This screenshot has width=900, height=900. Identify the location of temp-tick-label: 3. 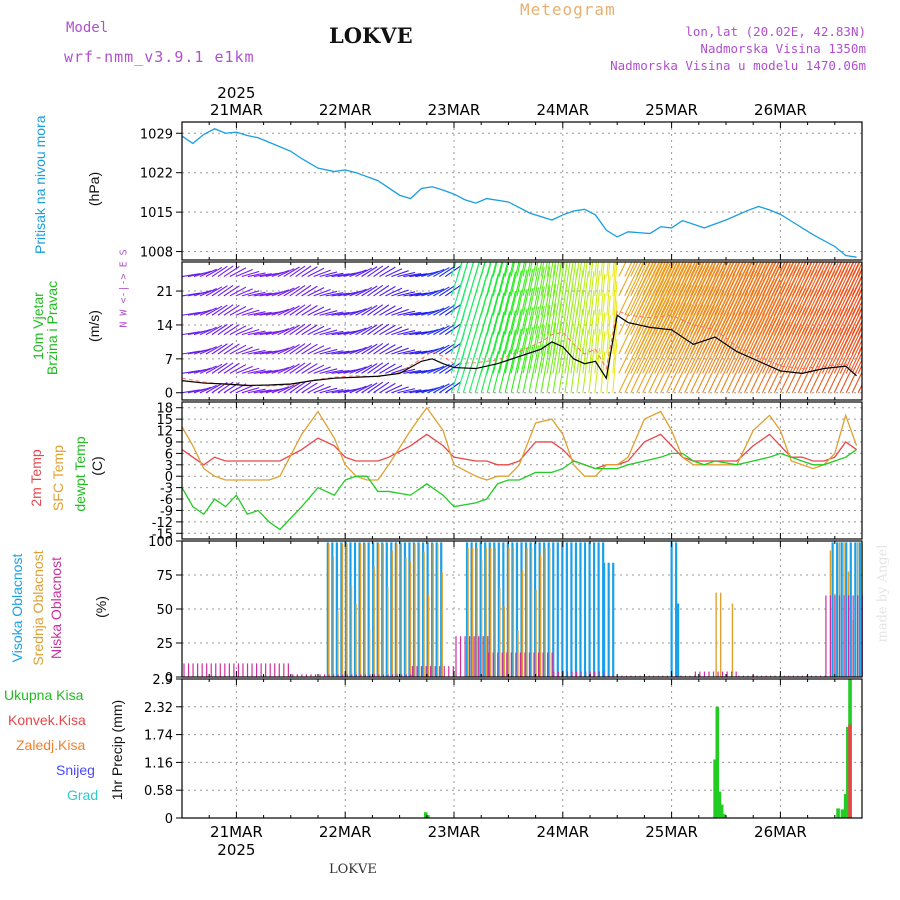
(169, 466).